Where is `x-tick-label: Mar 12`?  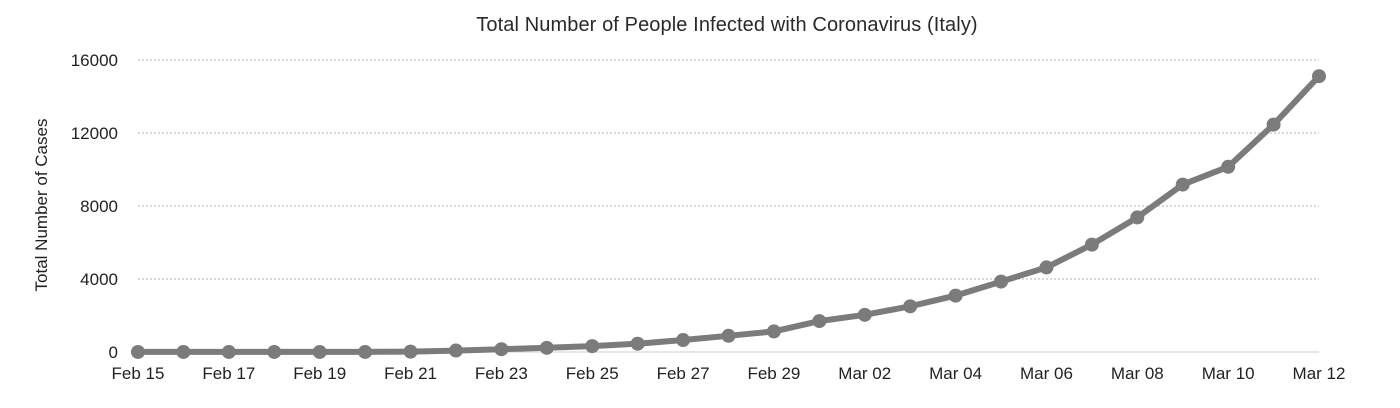 x-tick-label: Mar 12 is located at coordinates (1319, 373).